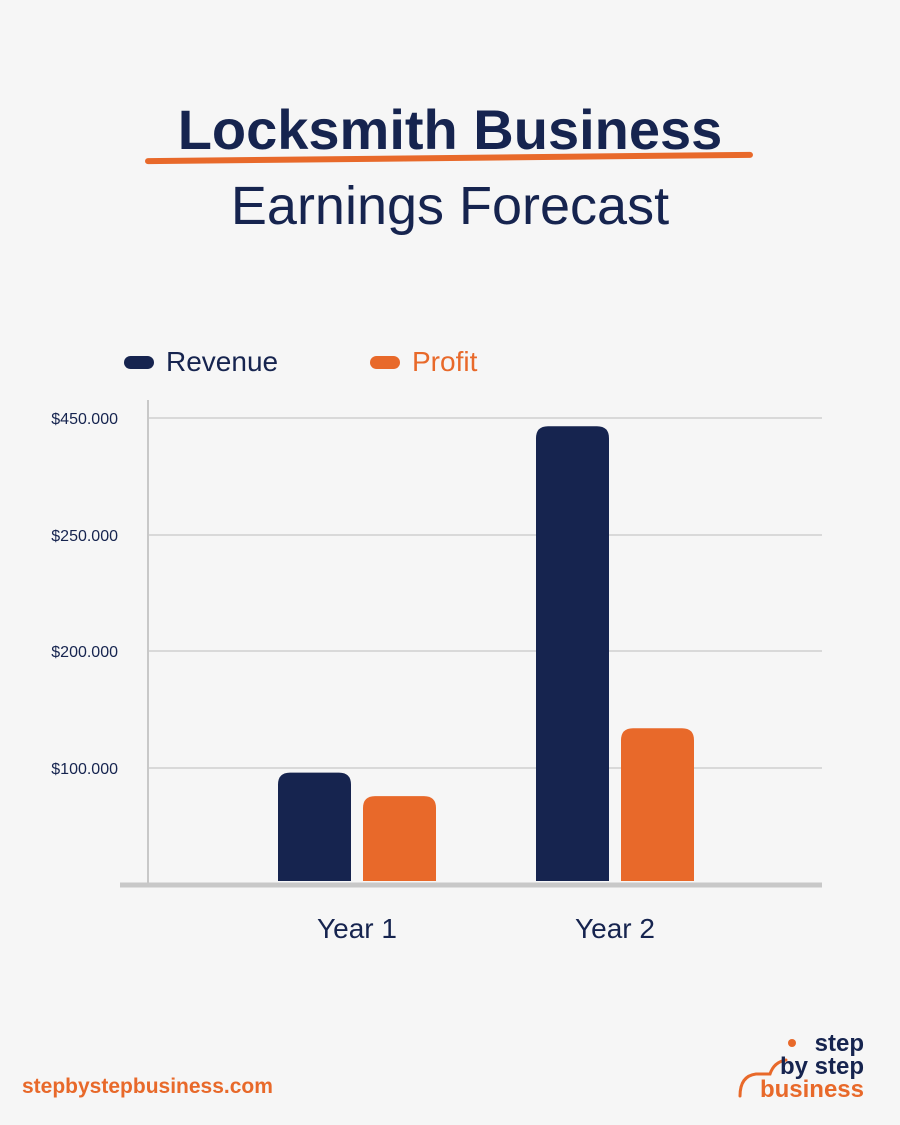  I want to click on logo-line-3: business, so click(811, 1089).